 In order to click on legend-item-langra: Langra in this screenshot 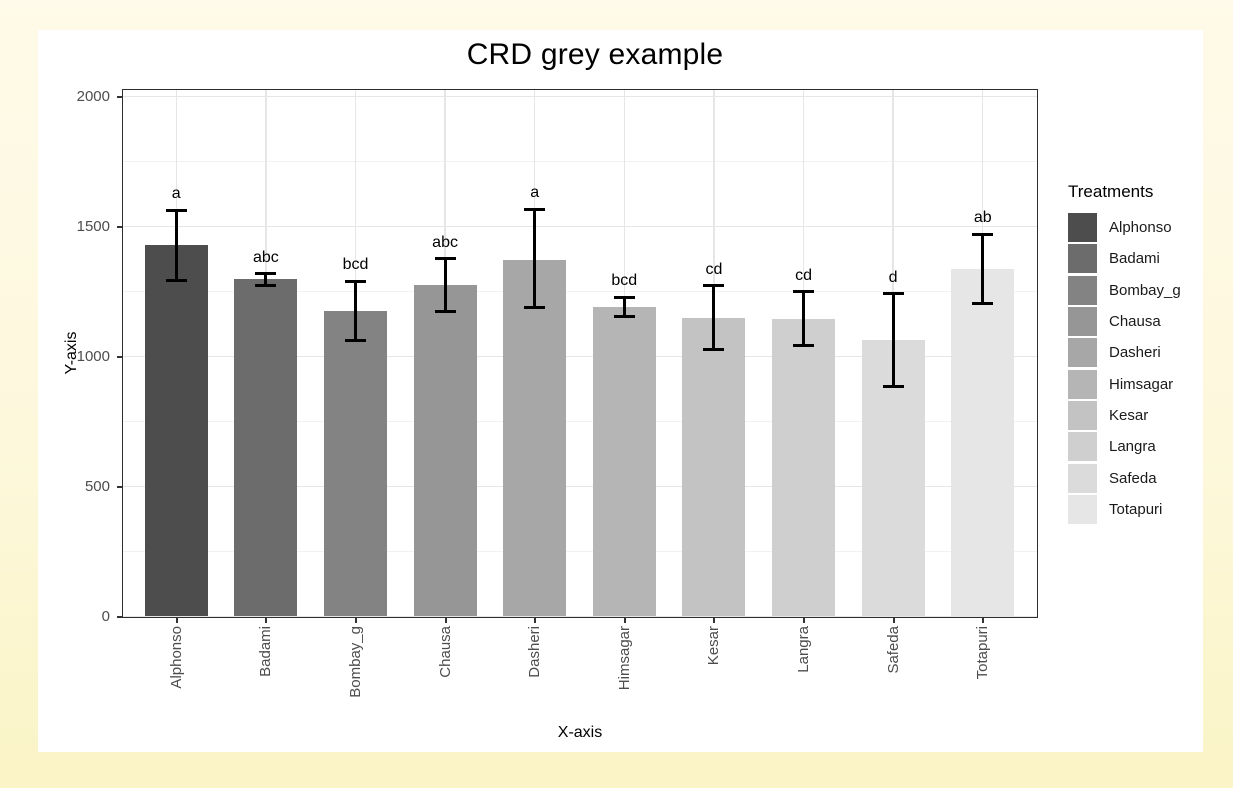, I will do `click(1112, 447)`.